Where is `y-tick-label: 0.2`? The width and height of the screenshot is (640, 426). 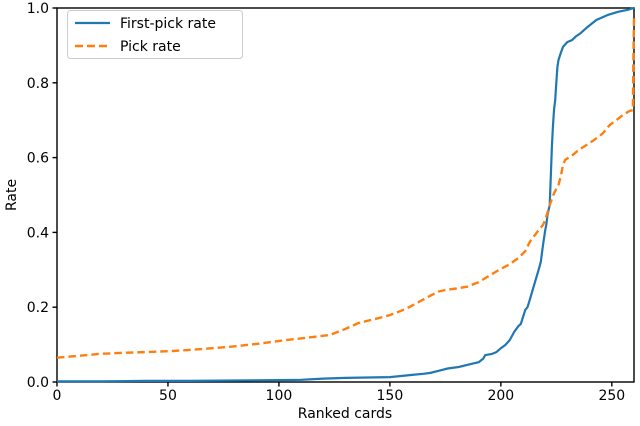 y-tick-label: 0.2 is located at coordinates (38, 308).